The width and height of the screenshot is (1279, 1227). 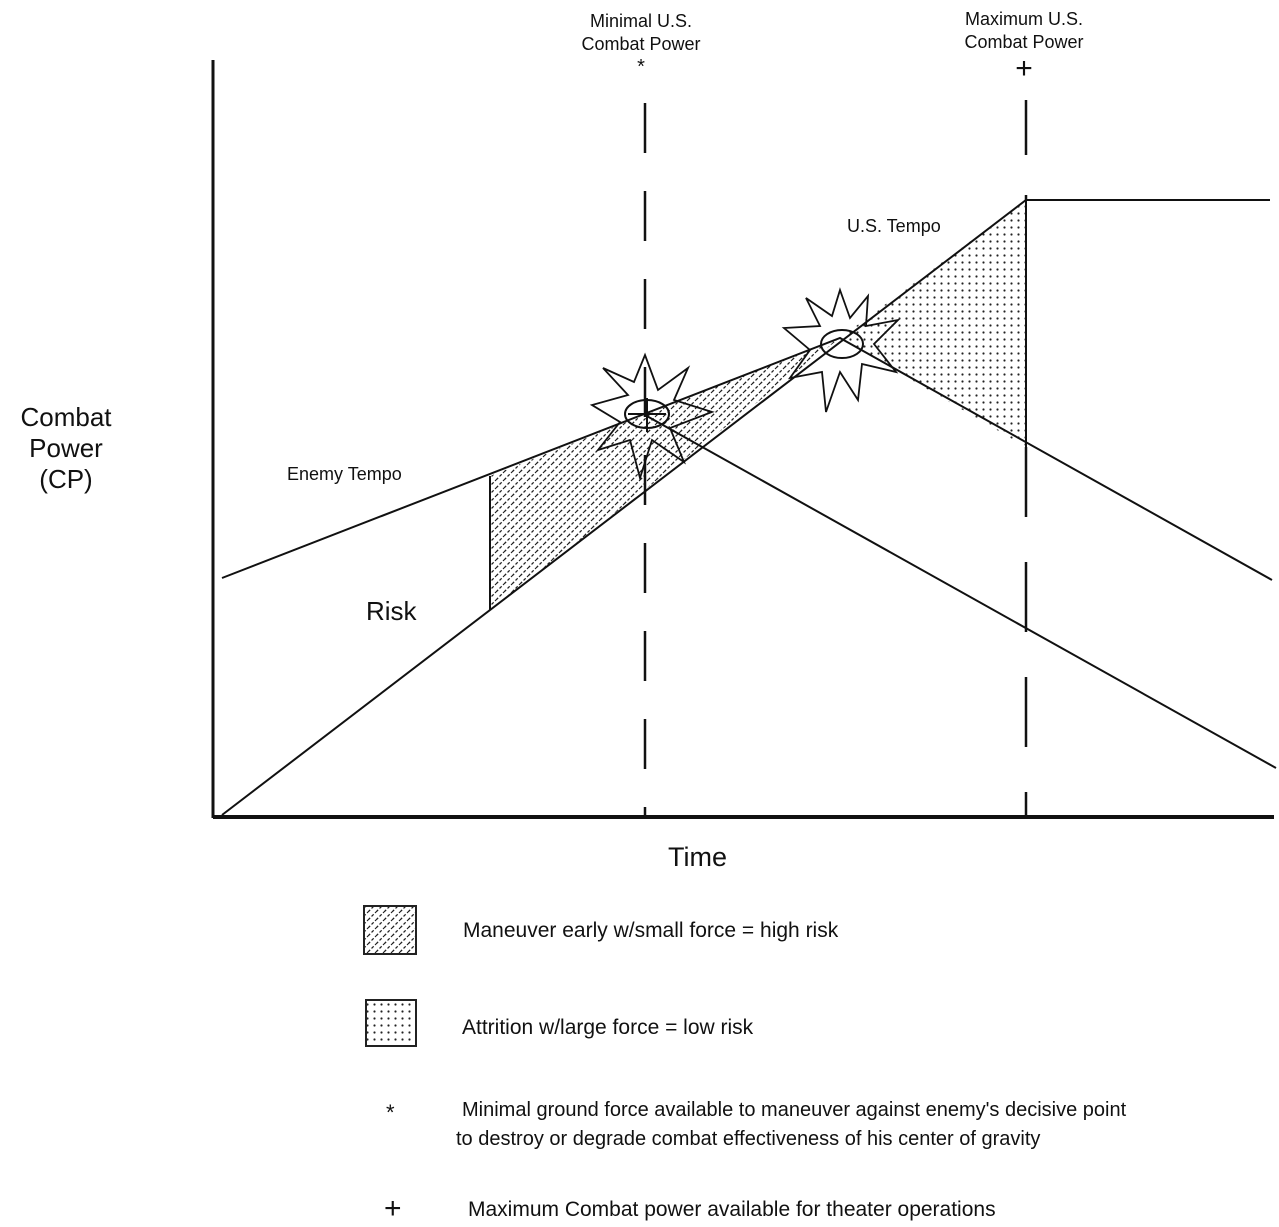 What do you see at coordinates (66, 479) in the screenshot?
I see `y-axis-label-line3: (CP)` at bounding box center [66, 479].